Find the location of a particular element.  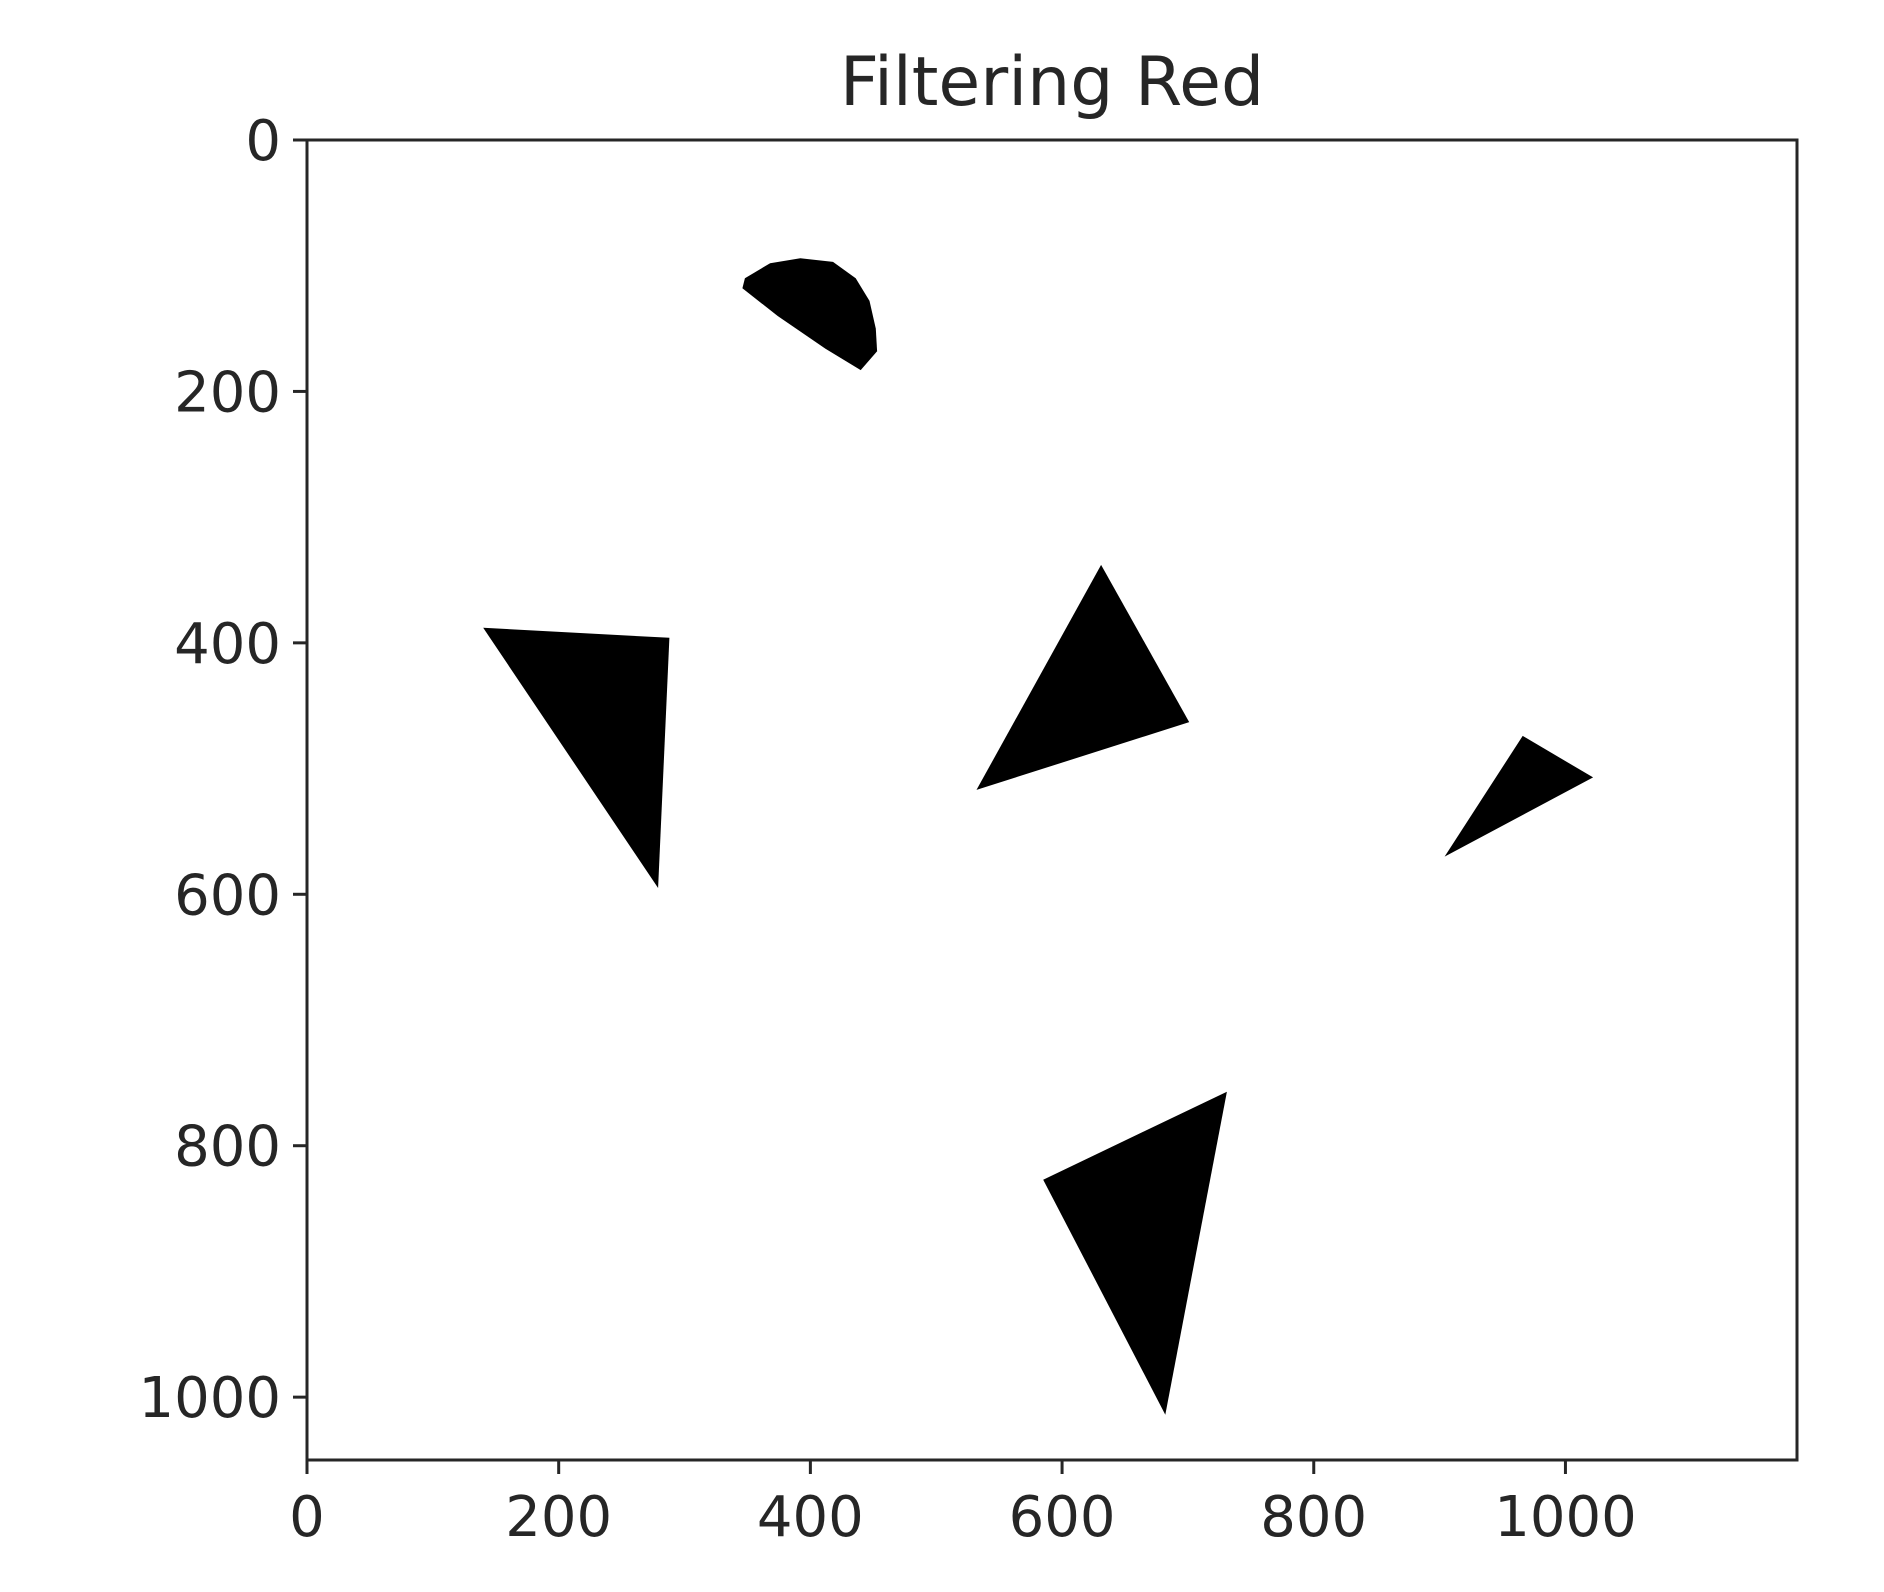

y-tick-label: 200 is located at coordinates (227, 392).